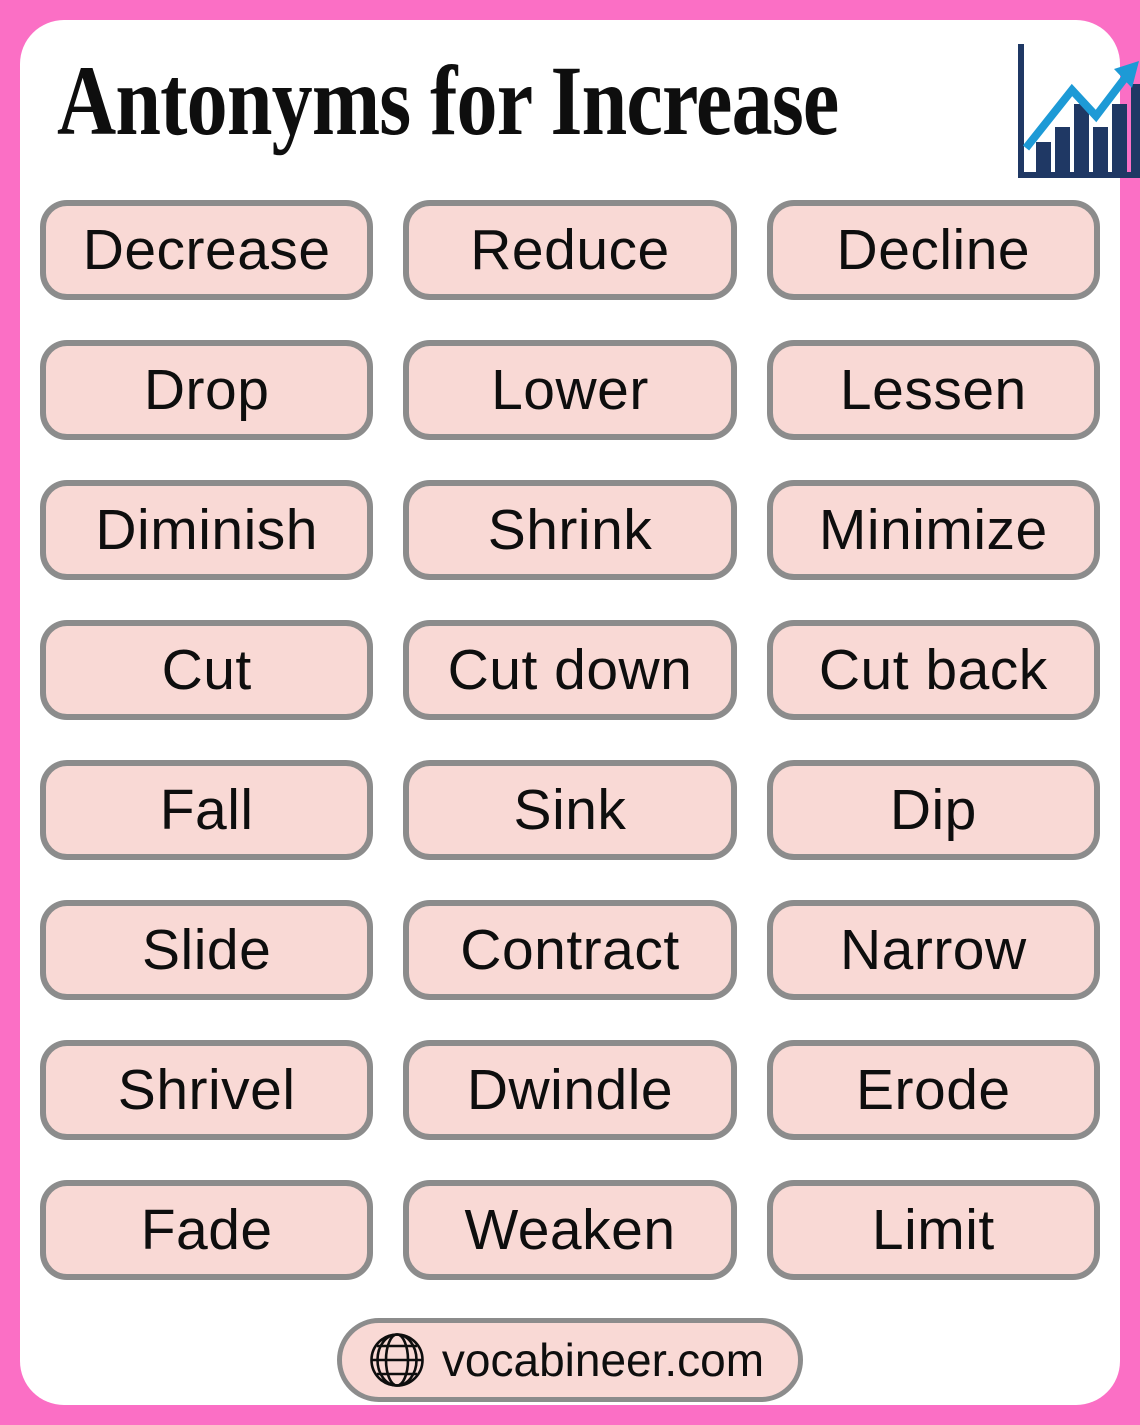 Image resolution: width=1140 pixels, height=1425 pixels. What do you see at coordinates (207, 950) in the screenshot?
I see `word-pill: Slide` at bounding box center [207, 950].